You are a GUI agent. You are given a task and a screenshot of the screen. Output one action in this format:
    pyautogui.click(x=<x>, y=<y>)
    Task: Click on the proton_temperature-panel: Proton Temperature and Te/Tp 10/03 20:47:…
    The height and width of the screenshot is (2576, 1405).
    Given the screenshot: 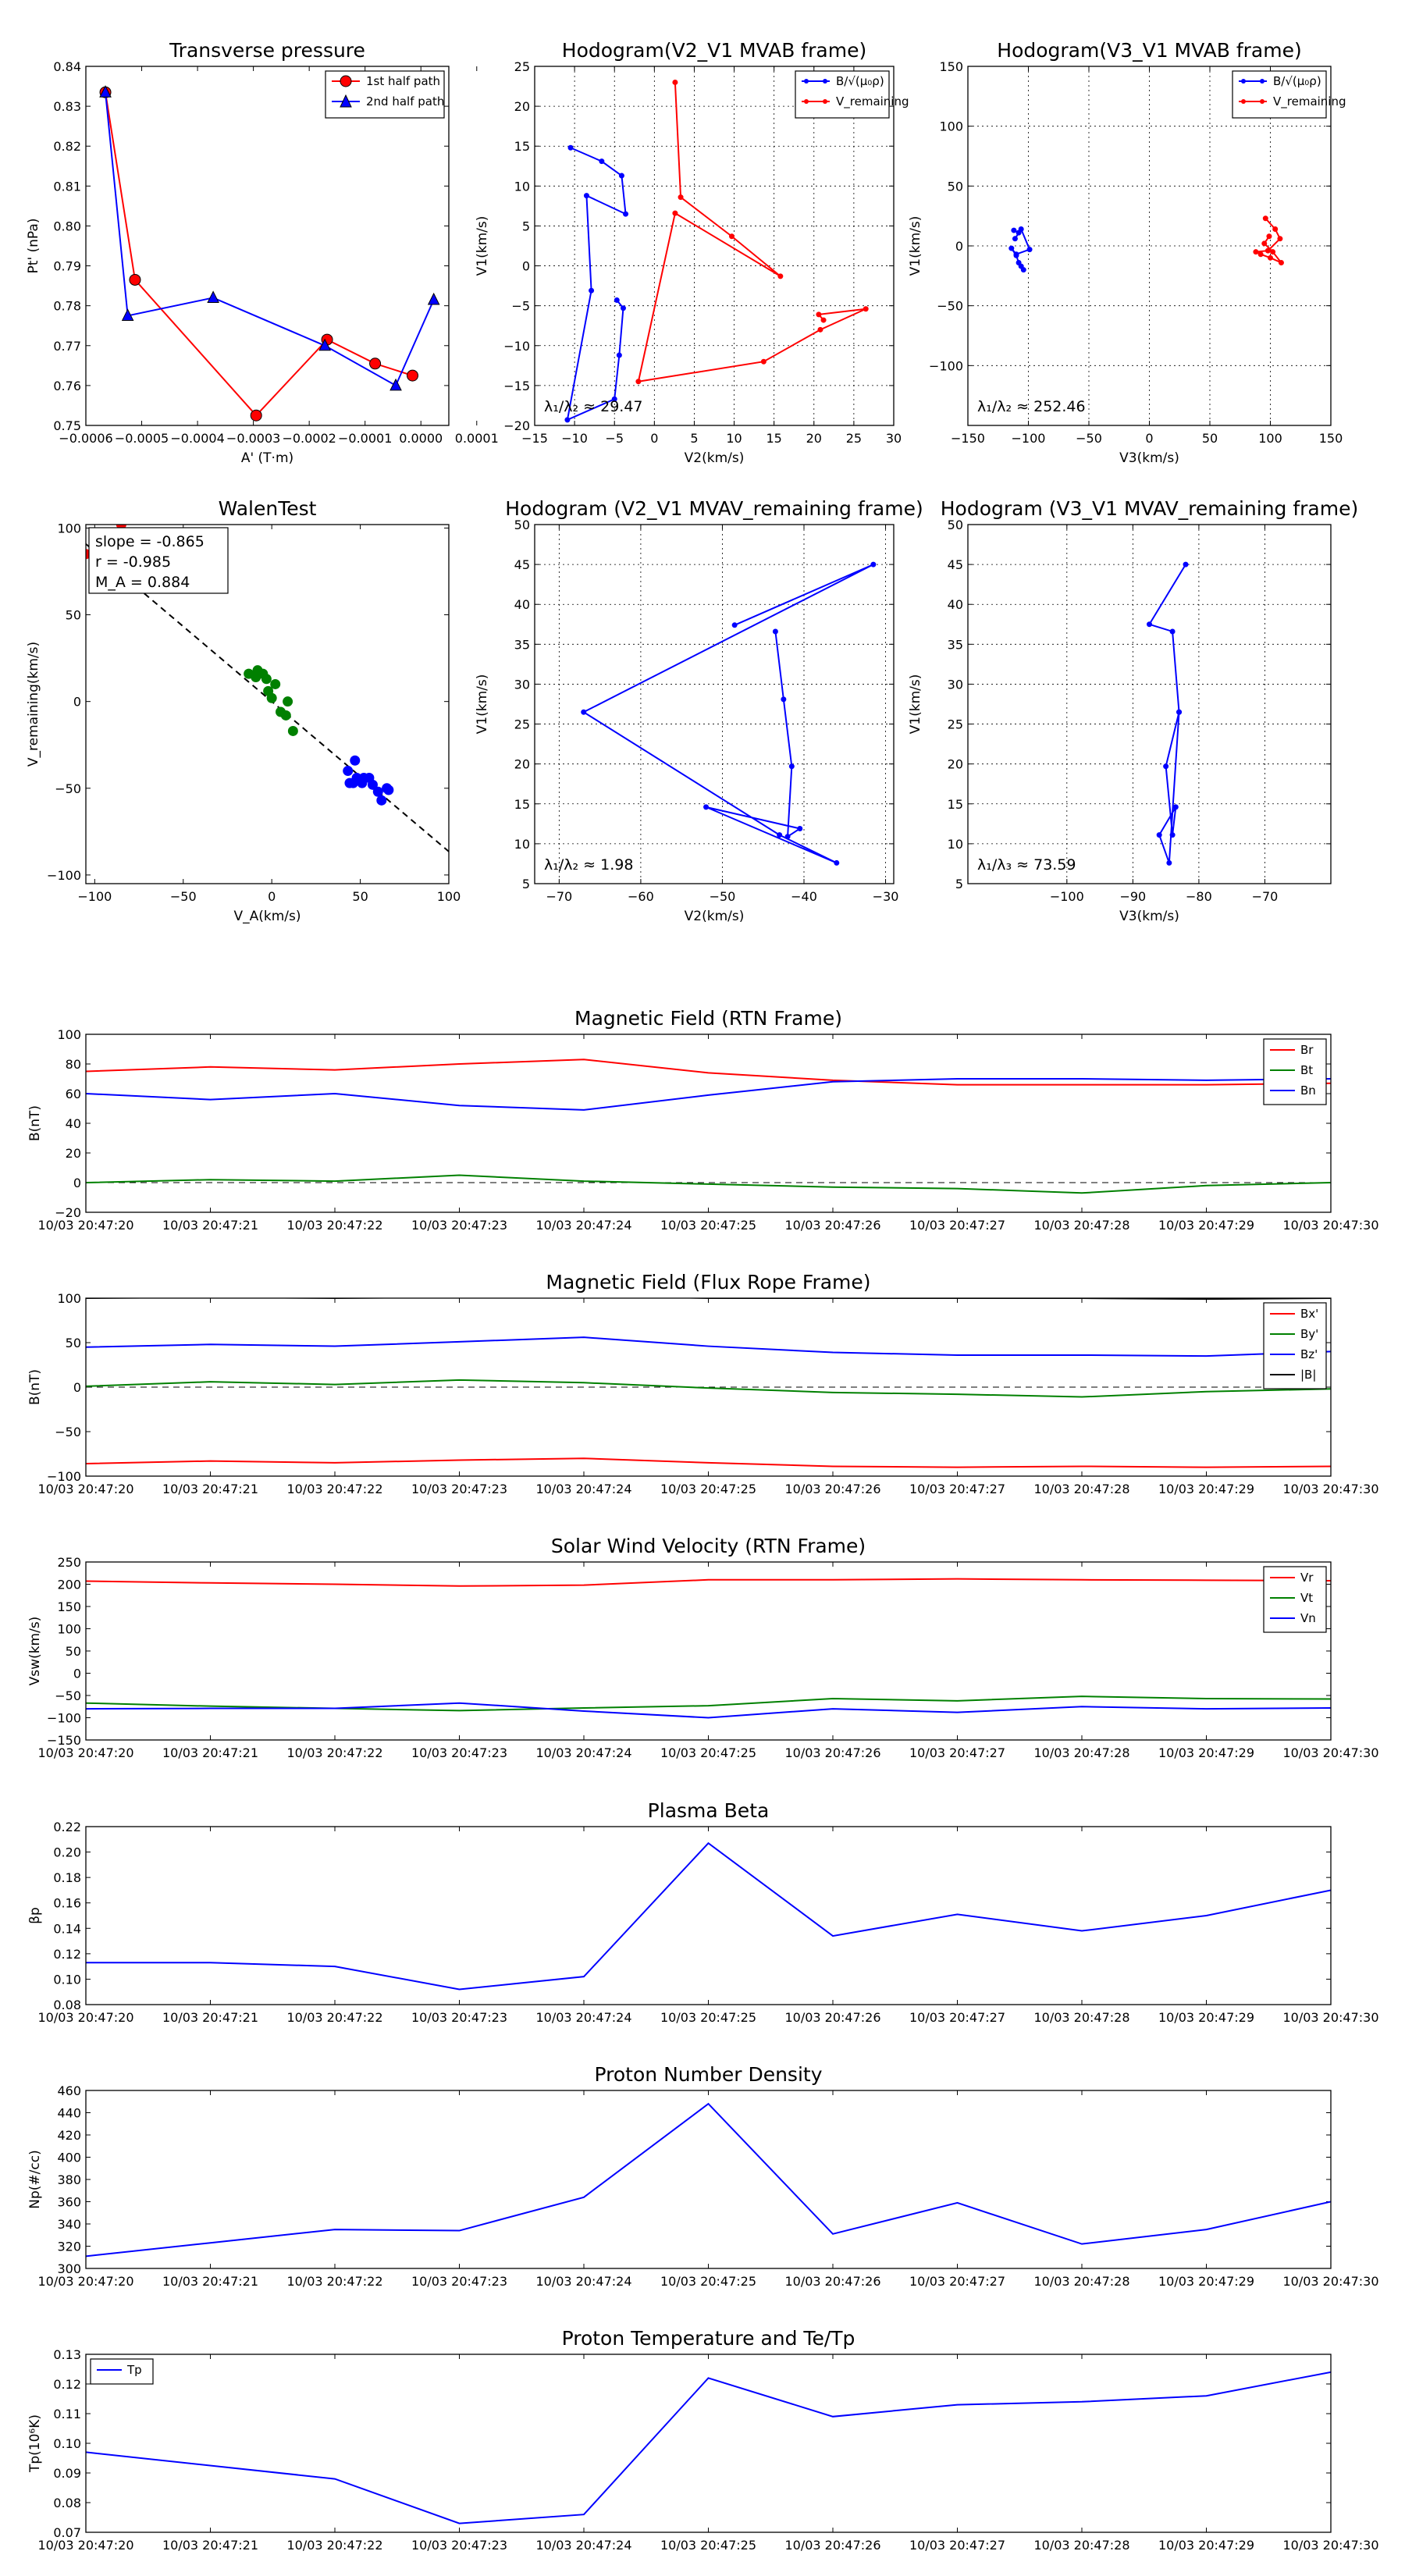 What is the action you would take?
    pyautogui.click(x=703, y=2440)
    